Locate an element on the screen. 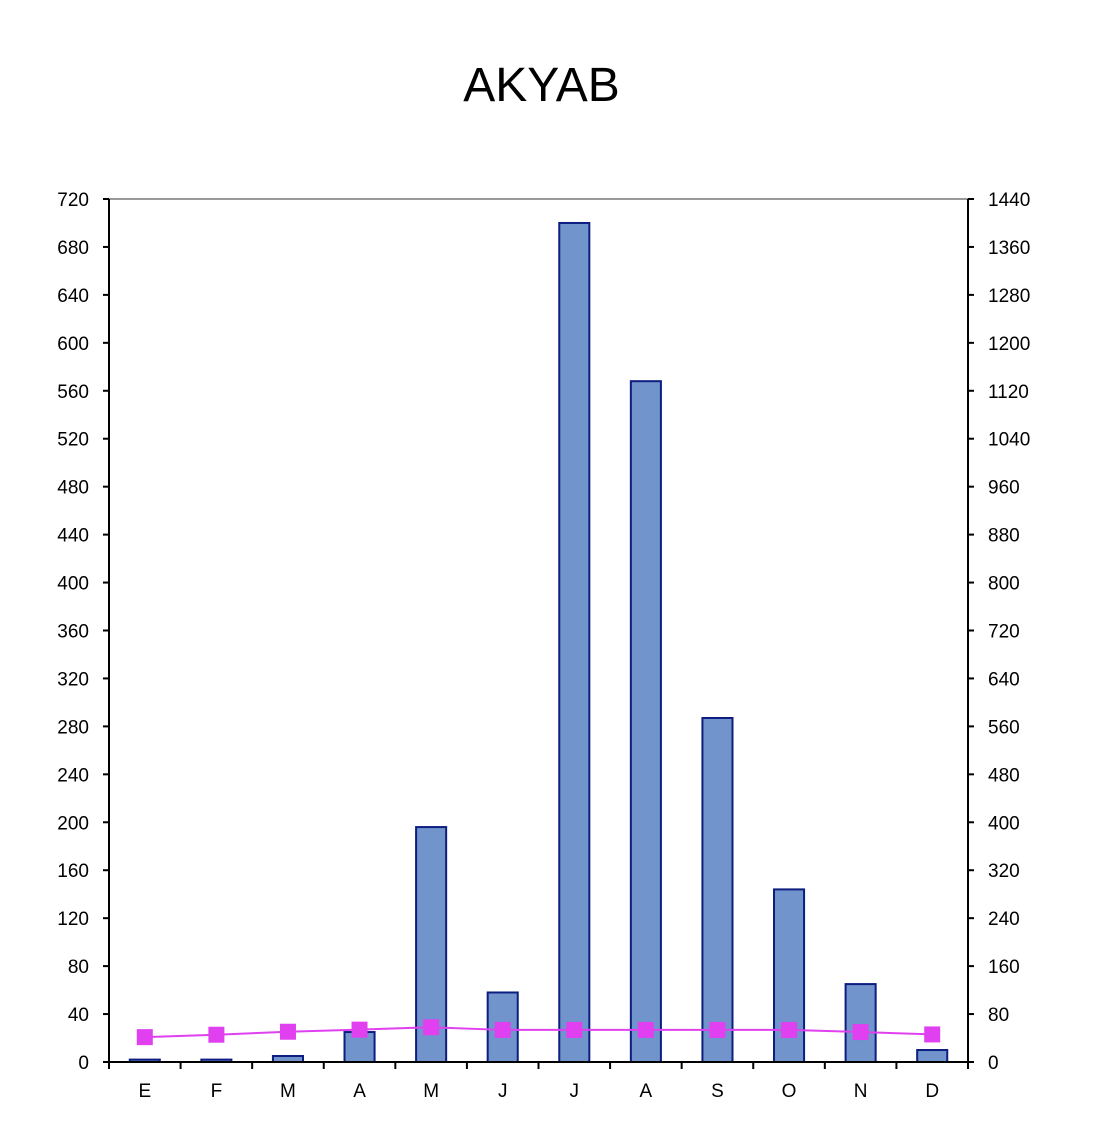 This screenshot has width=1097, height=1143. right-tick-label: 1280 is located at coordinates (1009, 296).